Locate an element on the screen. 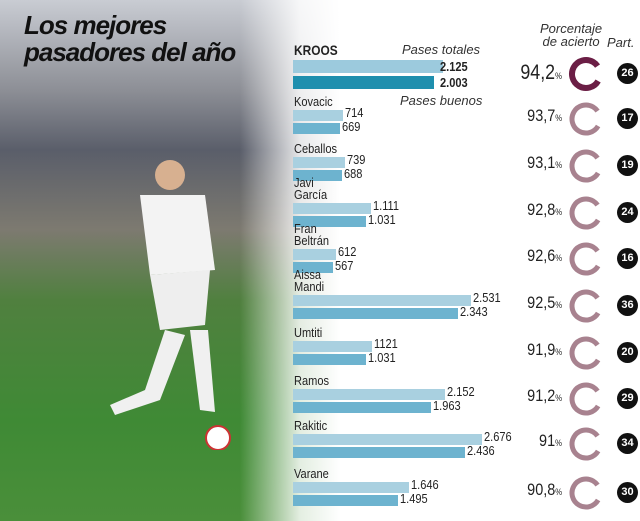 The width and height of the screenshot is (640, 521). accuracy-value: 90,8 is located at coordinates (541, 489).